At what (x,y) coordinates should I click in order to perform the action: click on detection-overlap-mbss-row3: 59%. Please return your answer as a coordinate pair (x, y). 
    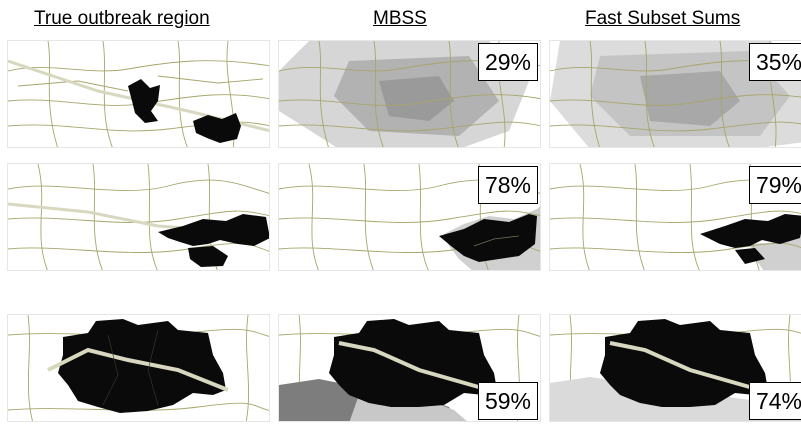
    Looking at the image, I should click on (507, 401).